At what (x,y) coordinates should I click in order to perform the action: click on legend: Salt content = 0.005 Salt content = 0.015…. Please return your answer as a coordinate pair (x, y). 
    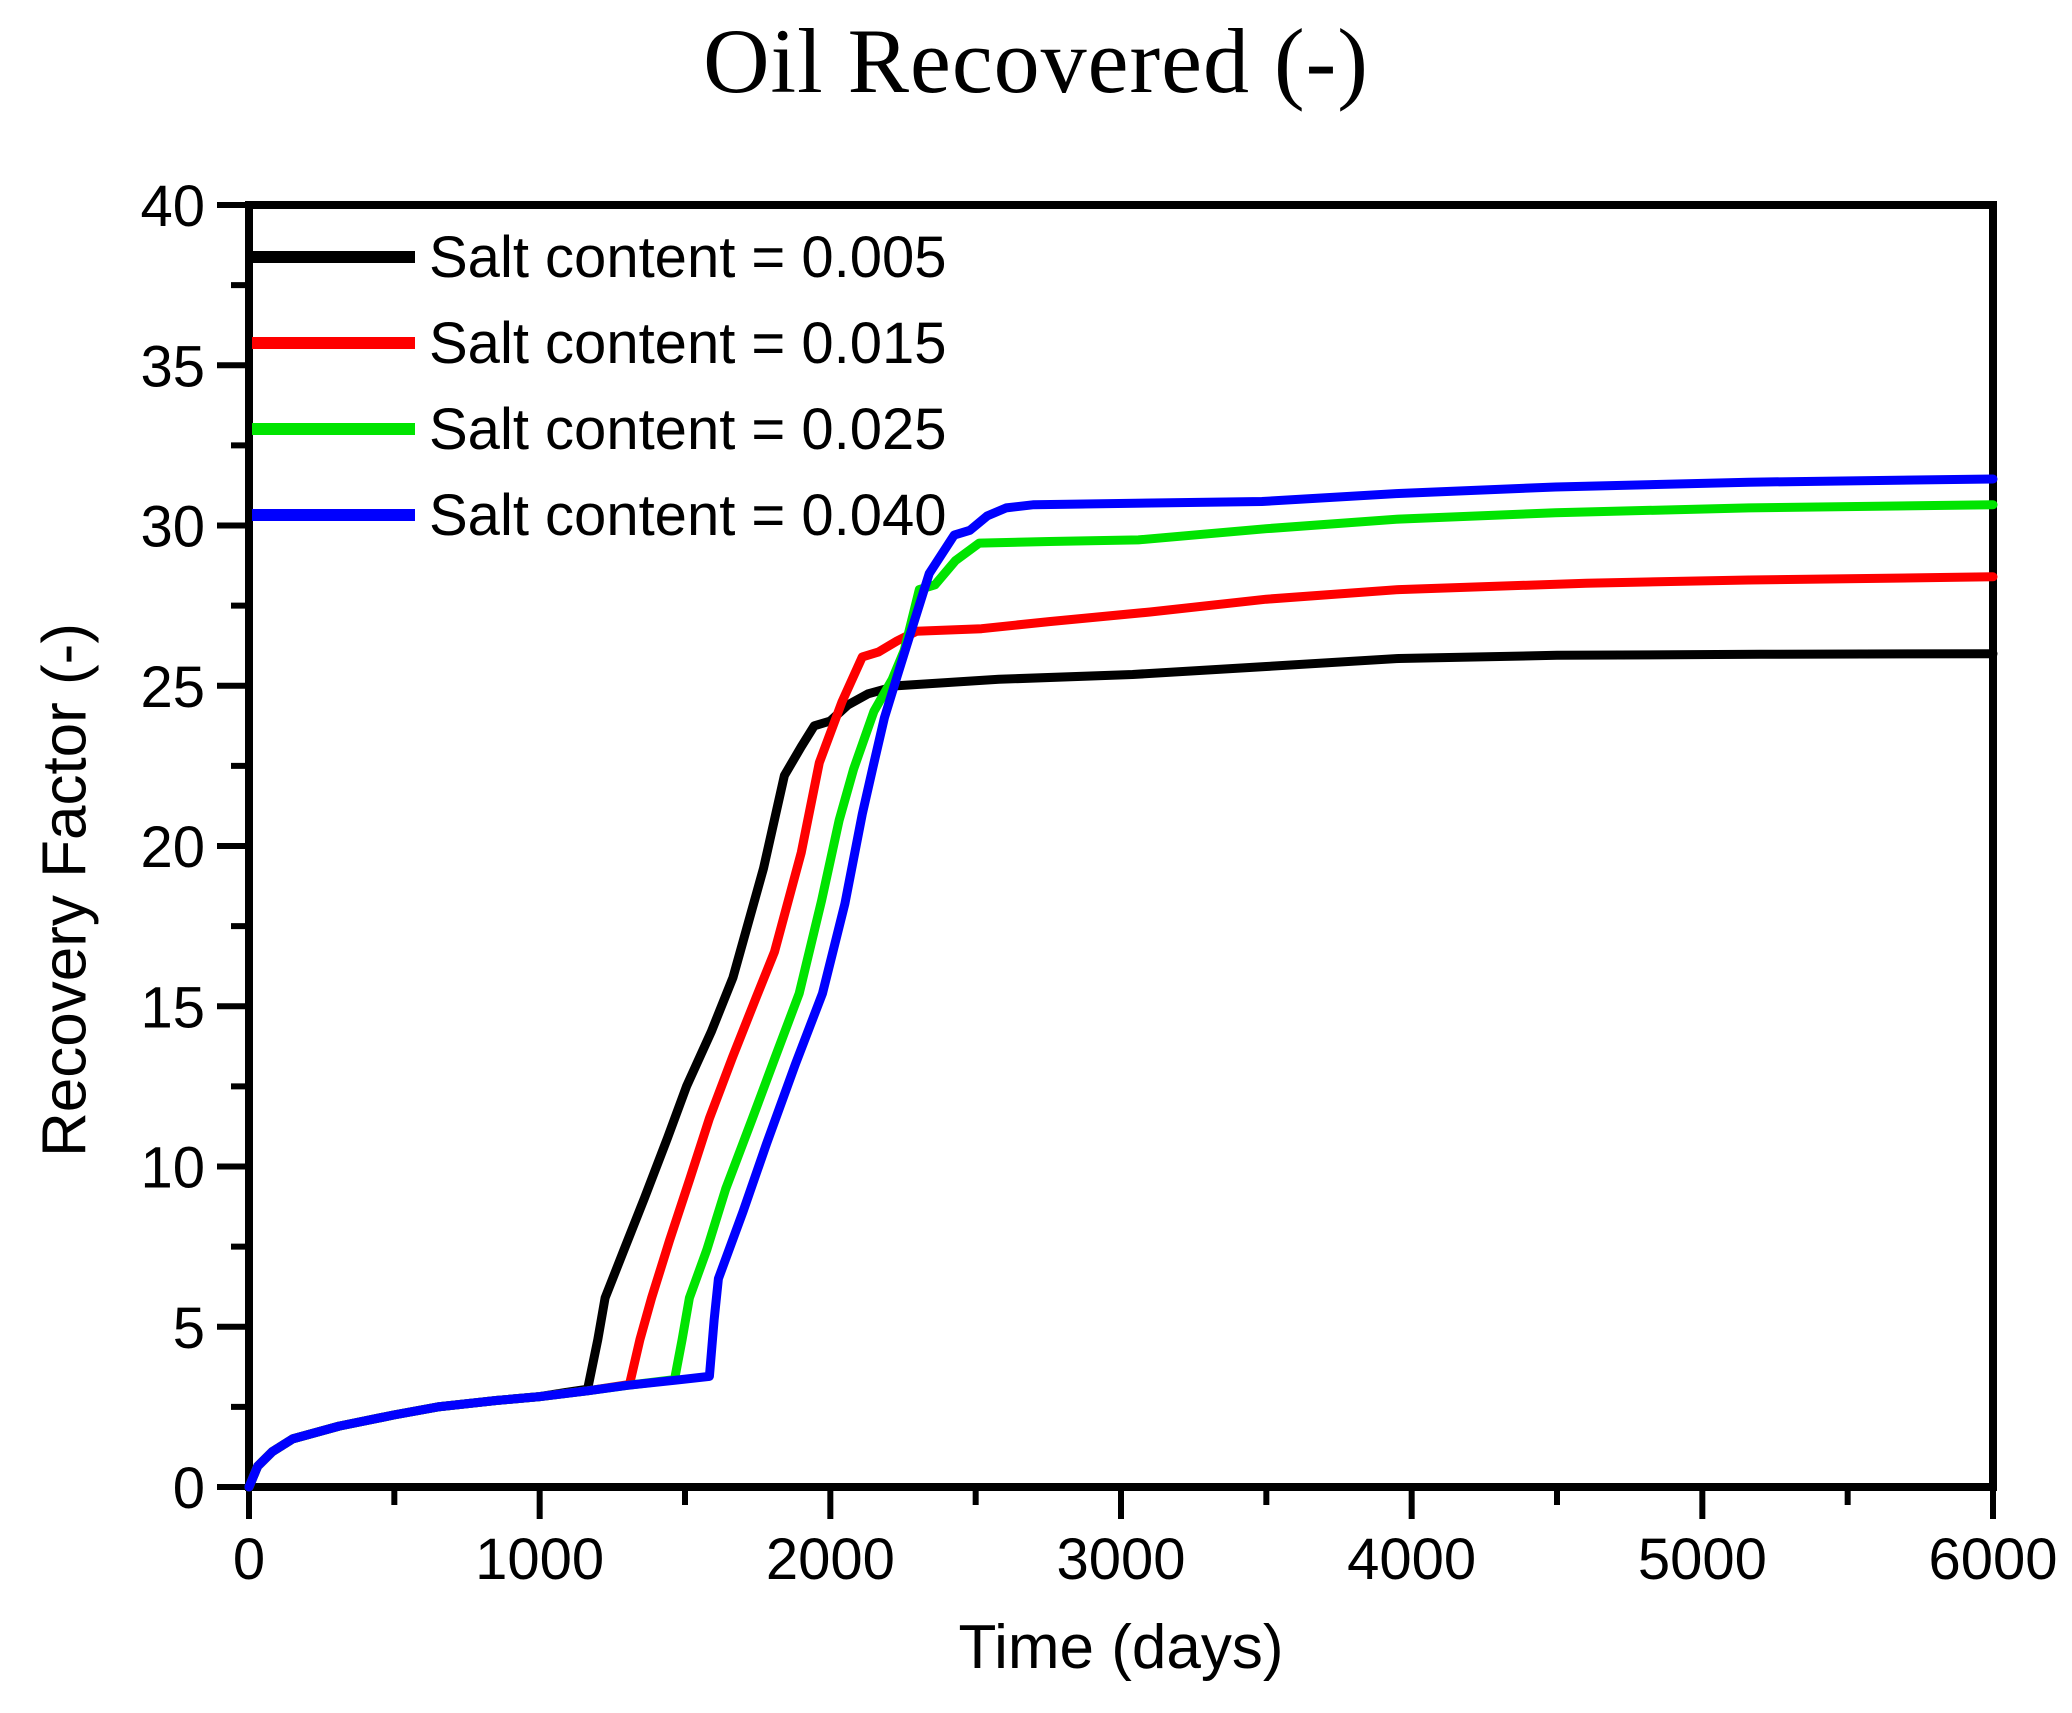
    Looking at the image, I should click on (599, 386).